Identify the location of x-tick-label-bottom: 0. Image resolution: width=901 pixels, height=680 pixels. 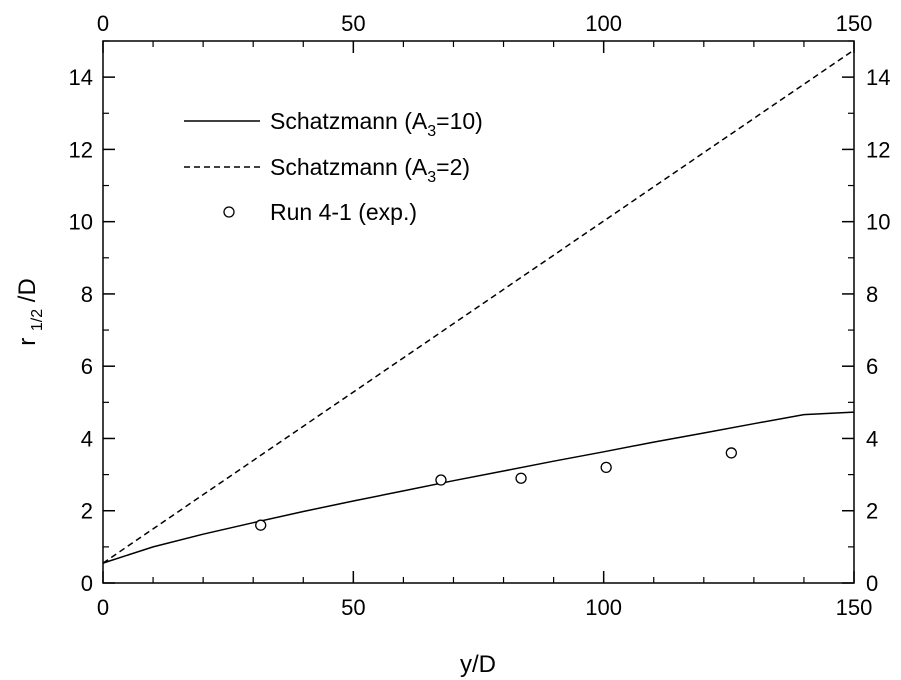
(103, 607).